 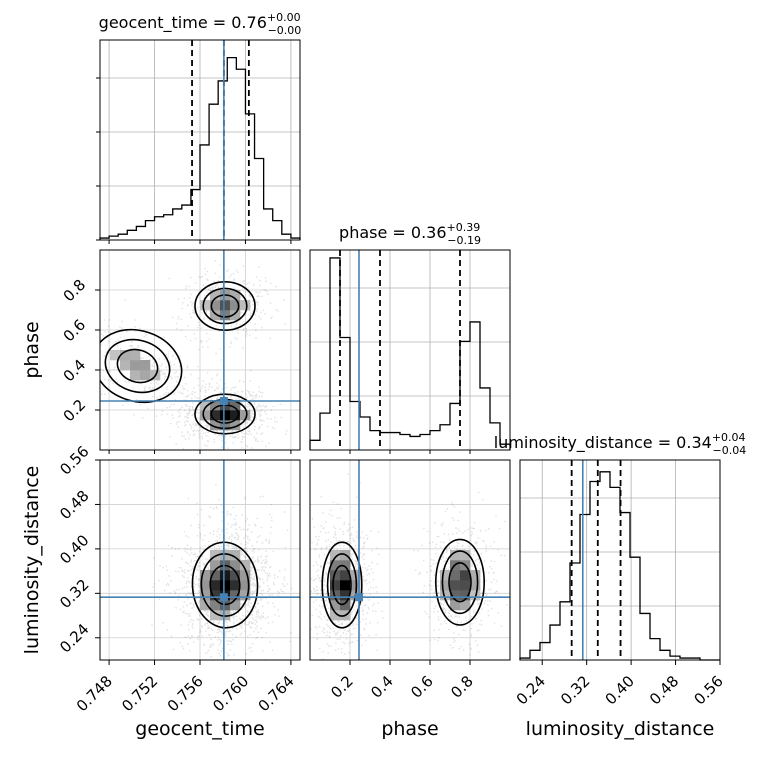 I want to click on truth-marker, so click(x=359, y=597).